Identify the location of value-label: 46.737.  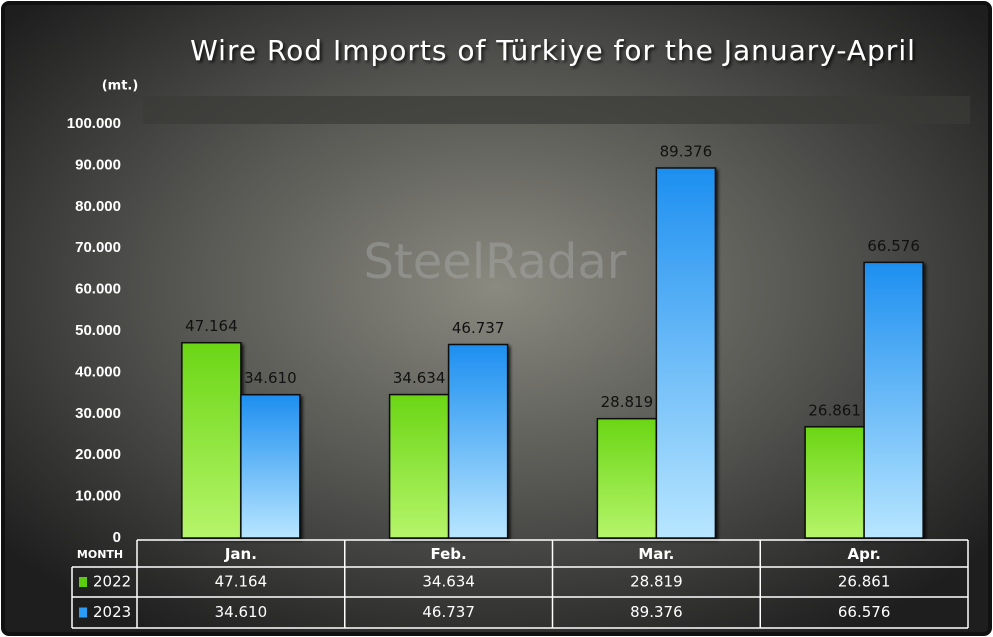
(478, 328).